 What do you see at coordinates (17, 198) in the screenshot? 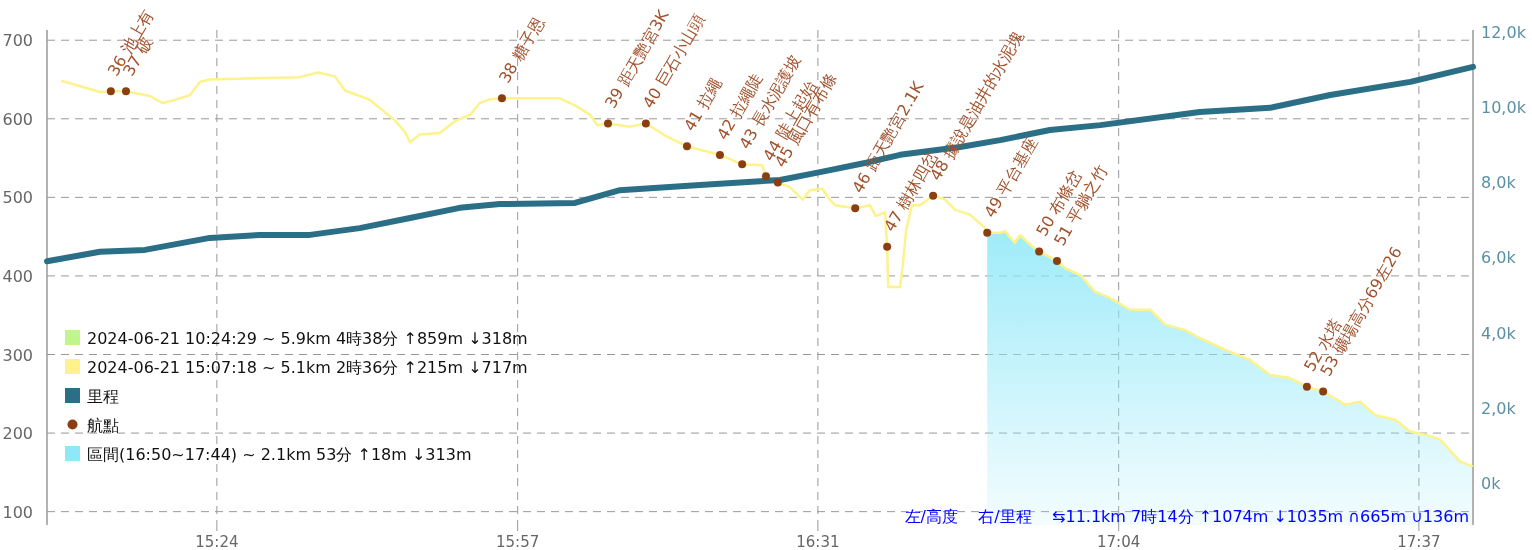
I see `y-tick-label: 500` at bounding box center [17, 198].